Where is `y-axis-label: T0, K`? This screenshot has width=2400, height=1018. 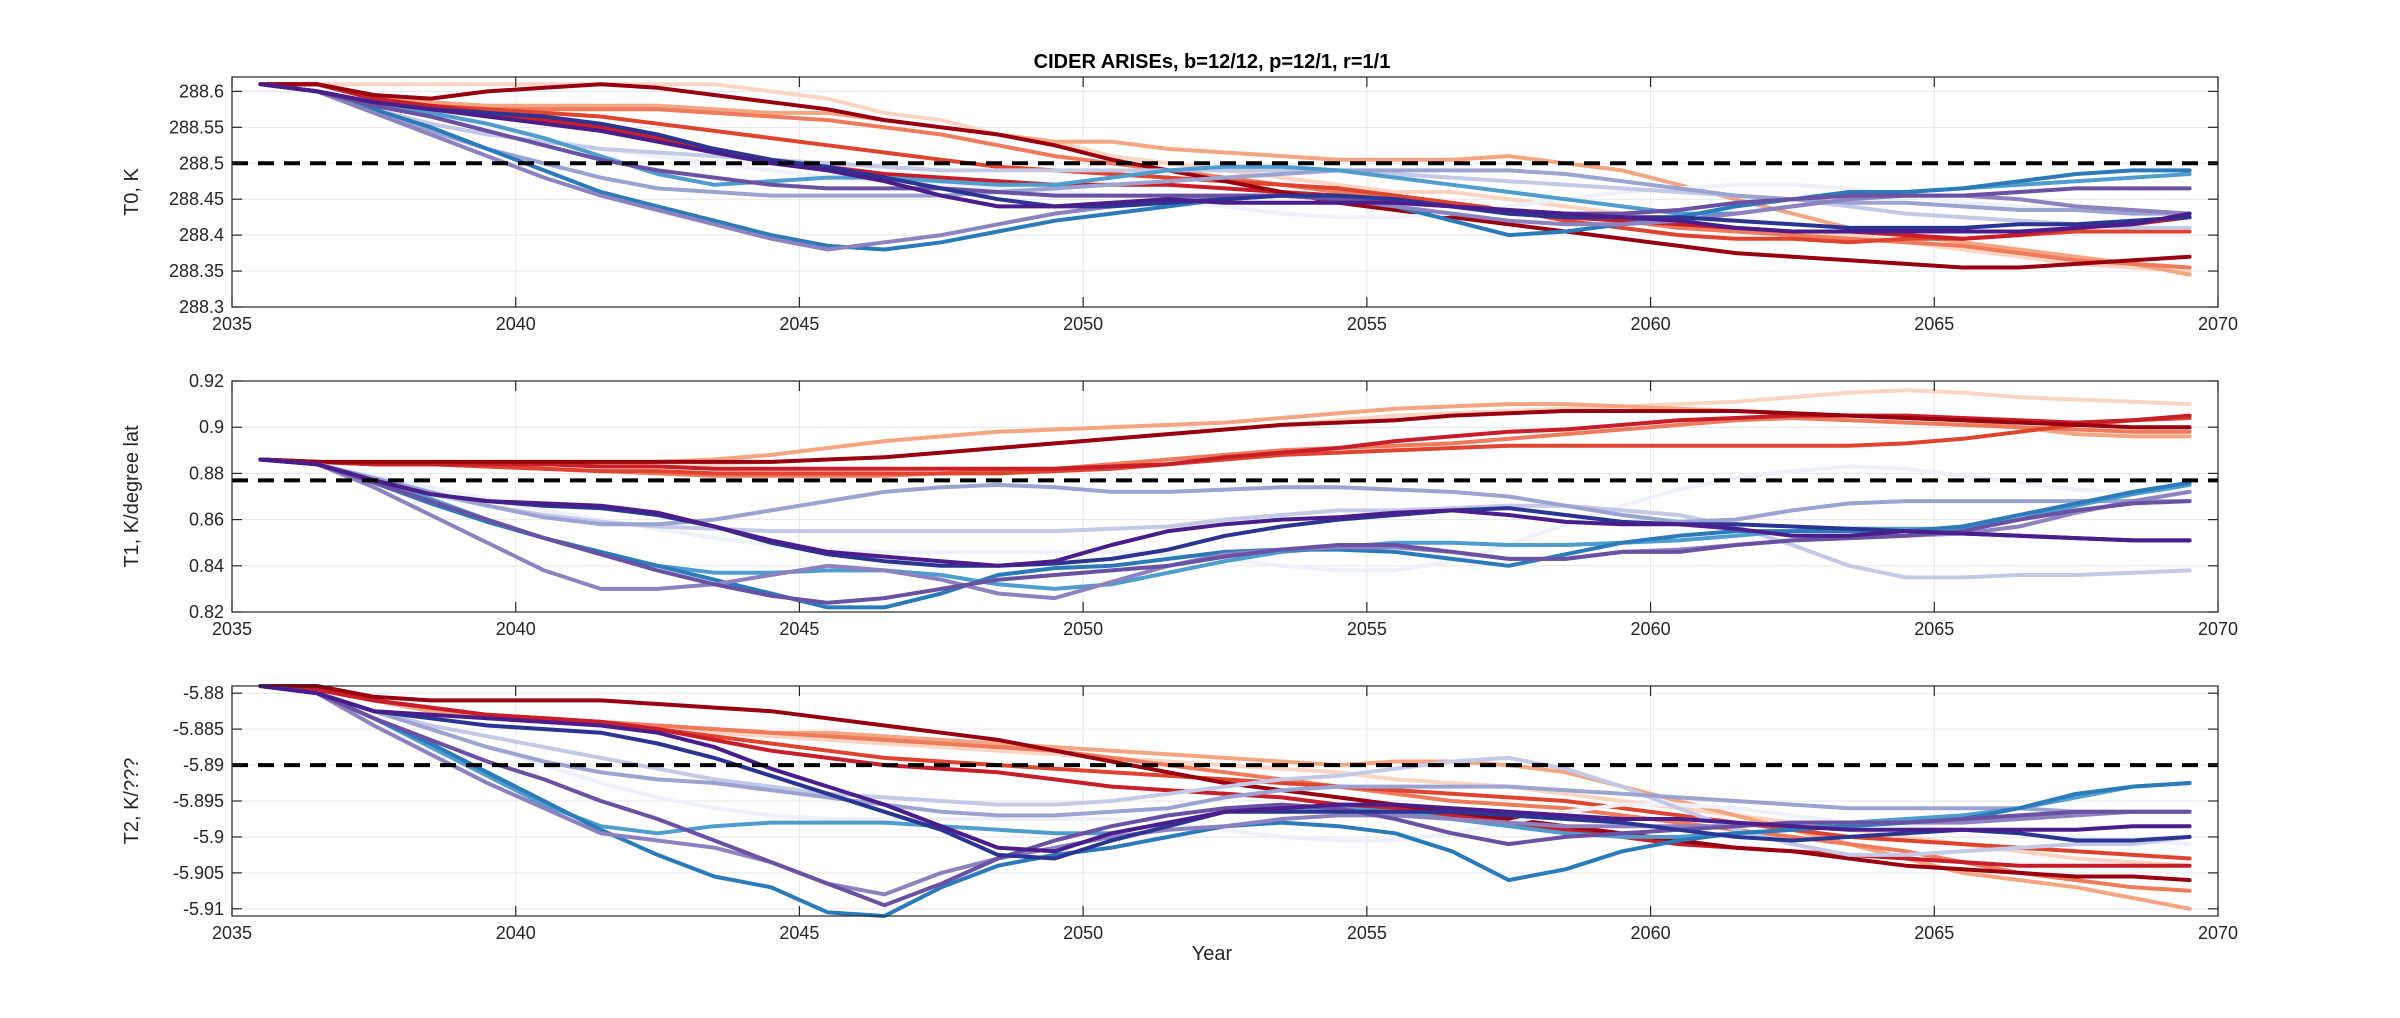
y-axis-label: T0, K is located at coordinates (132, 191).